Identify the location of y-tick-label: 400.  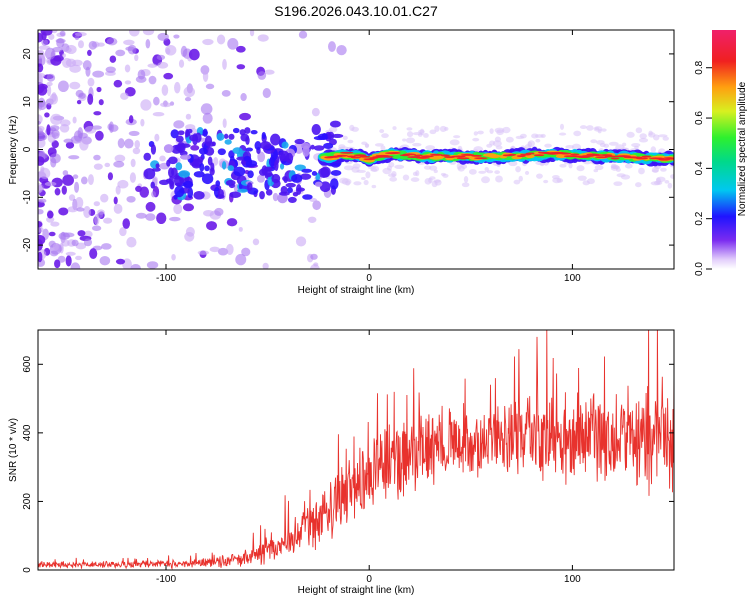
(27, 432).